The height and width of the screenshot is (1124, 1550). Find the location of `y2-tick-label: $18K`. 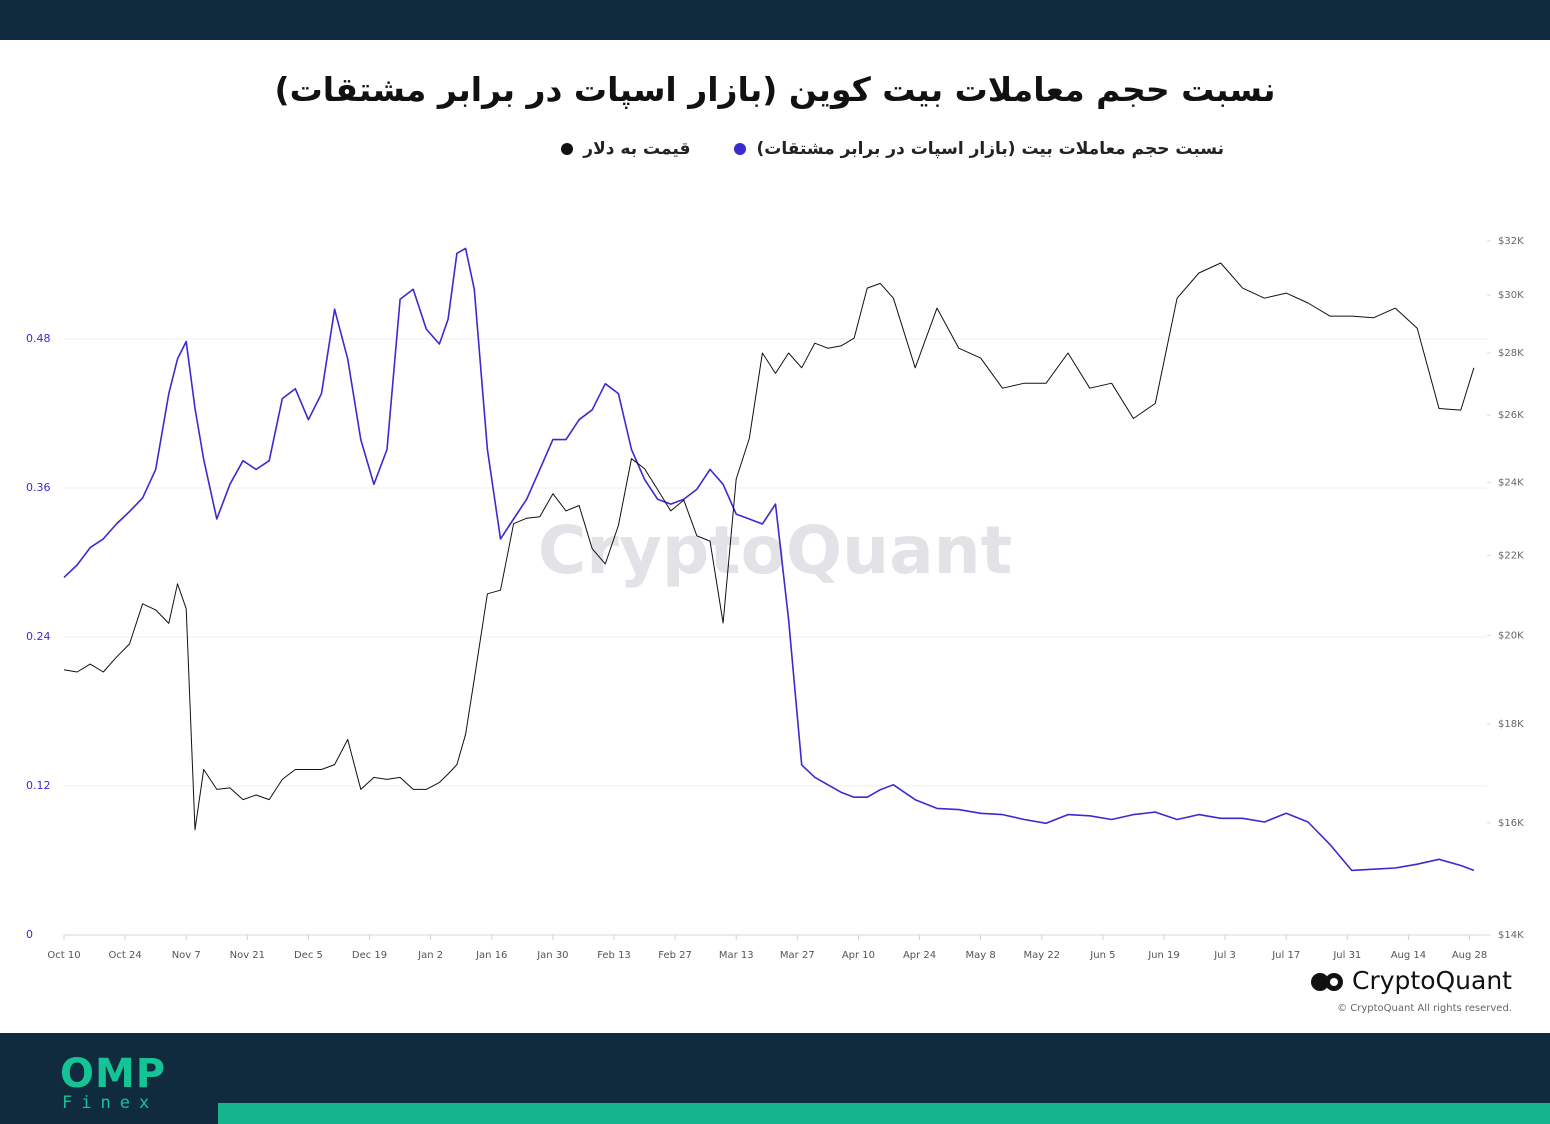

y2-tick-label: $18K is located at coordinates (1511, 724).